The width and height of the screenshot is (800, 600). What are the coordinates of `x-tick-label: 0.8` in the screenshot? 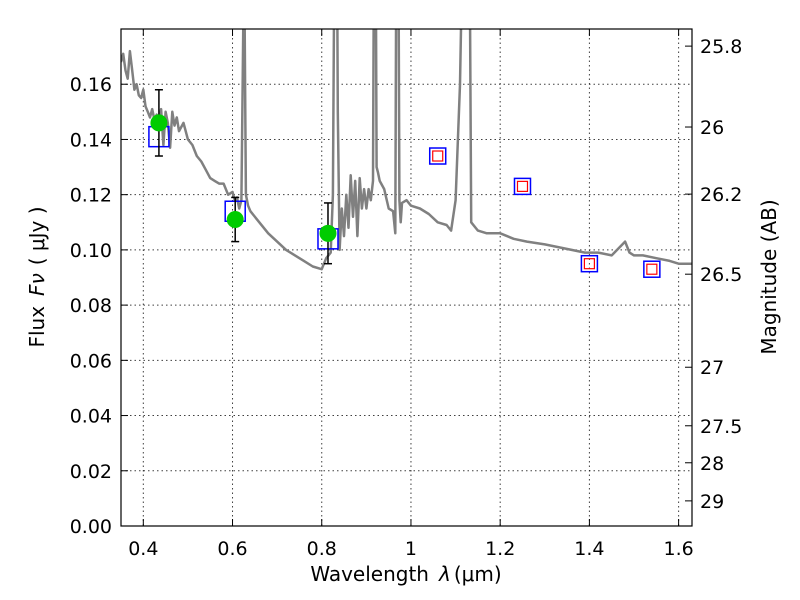 It's located at (322, 549).